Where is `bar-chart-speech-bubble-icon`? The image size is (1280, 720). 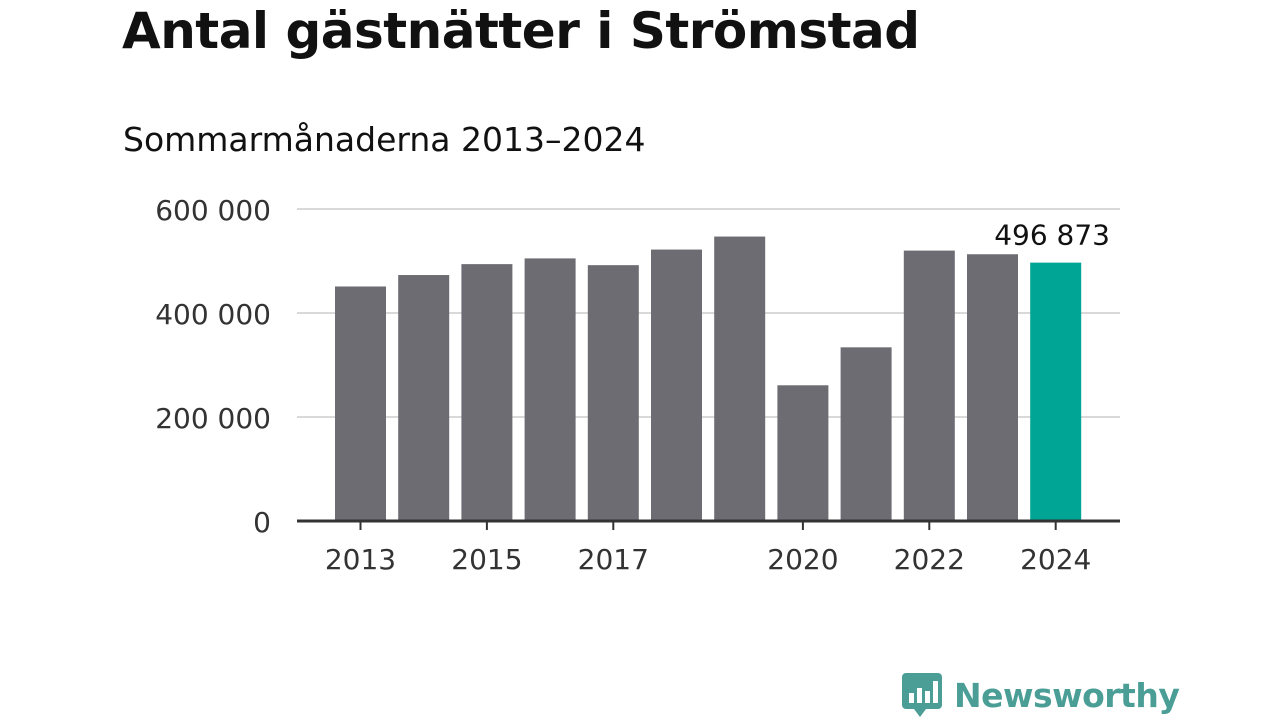 bar-chart-speech-bubble-icon is located at coordinates (922, 695).